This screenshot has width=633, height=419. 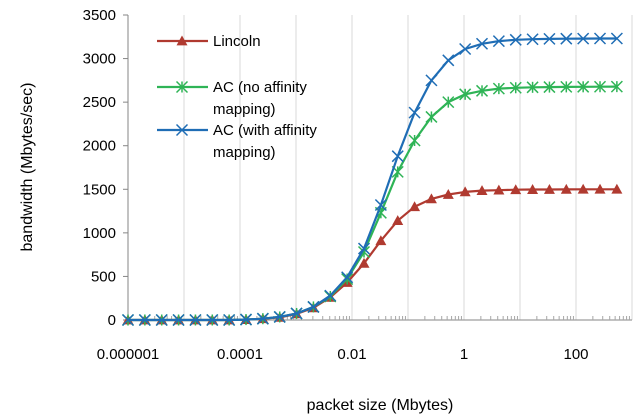 What do you see at coordinates (265, 130) in the screenshot?
I see `legend-label-line: AC (with affinity` at bounding box center [265, 130].